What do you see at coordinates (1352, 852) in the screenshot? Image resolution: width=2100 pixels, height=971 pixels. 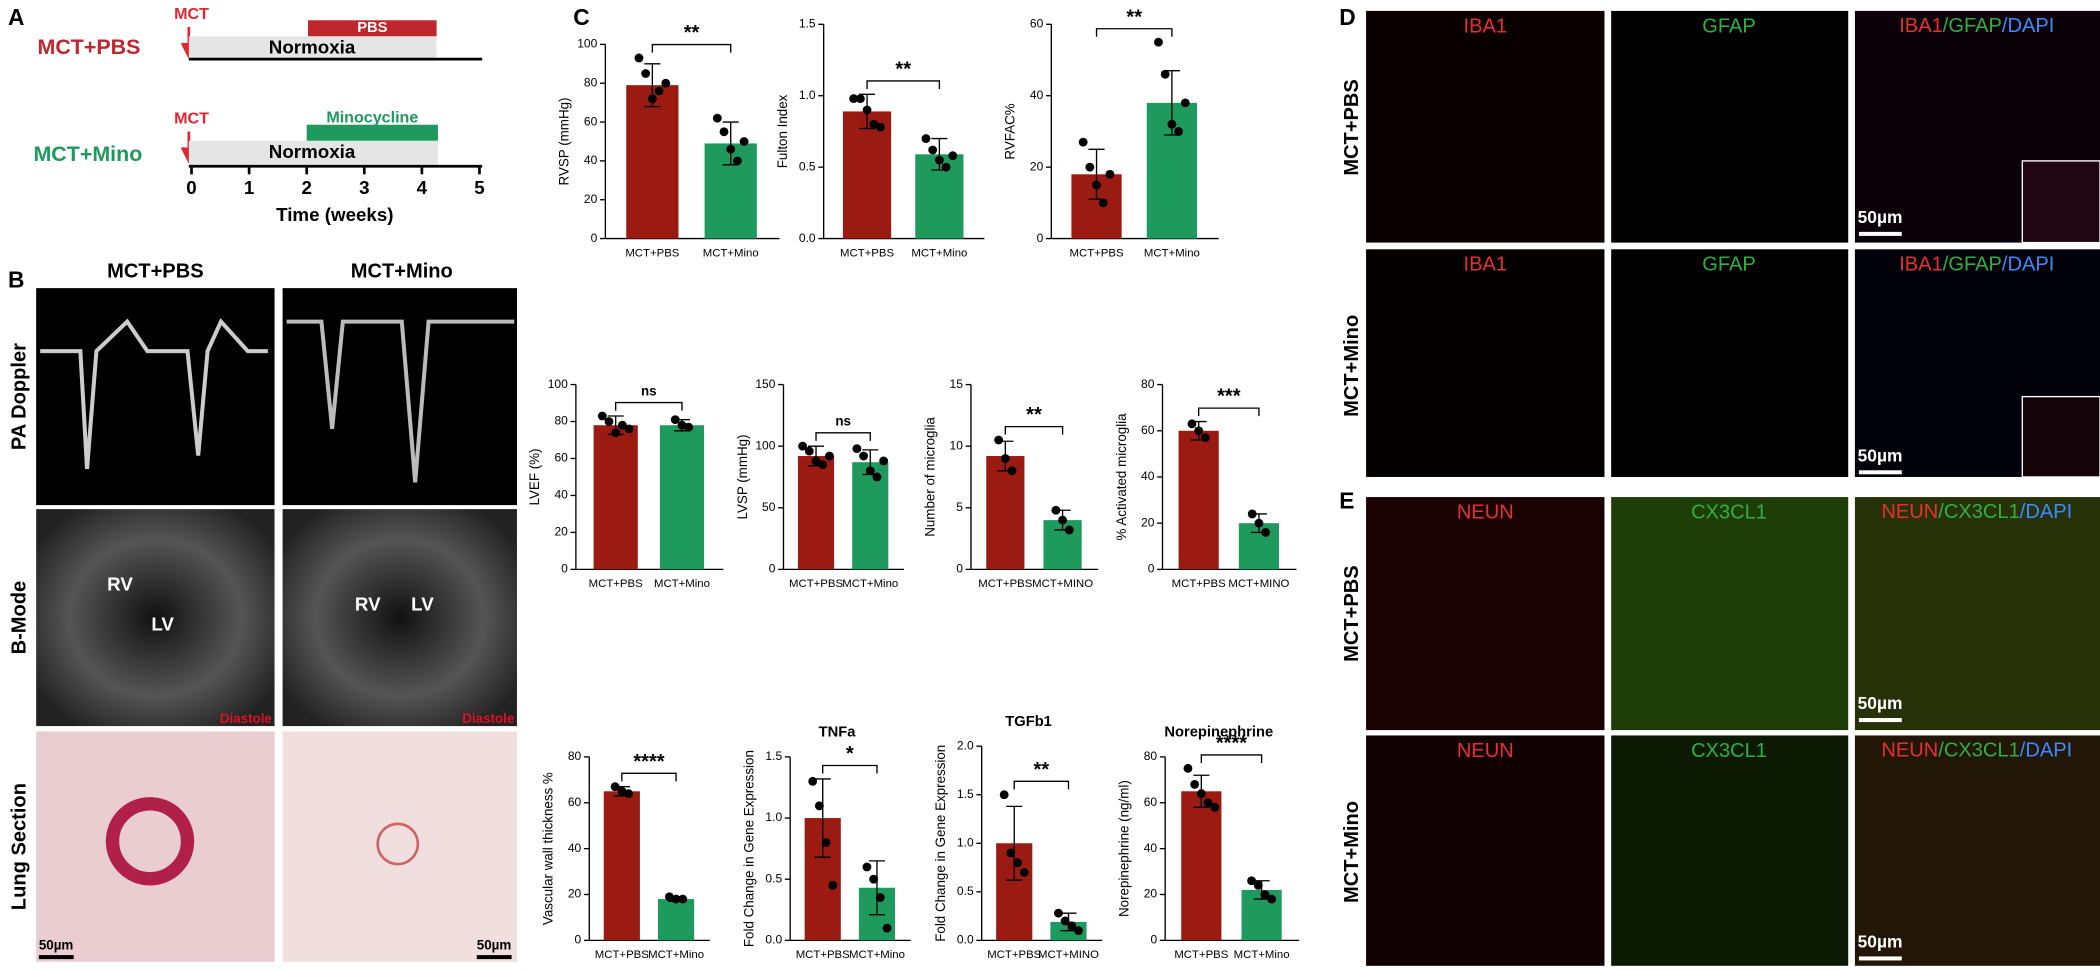 I see `row-label: MCT+Mino` at bounding box center [1352, 852].